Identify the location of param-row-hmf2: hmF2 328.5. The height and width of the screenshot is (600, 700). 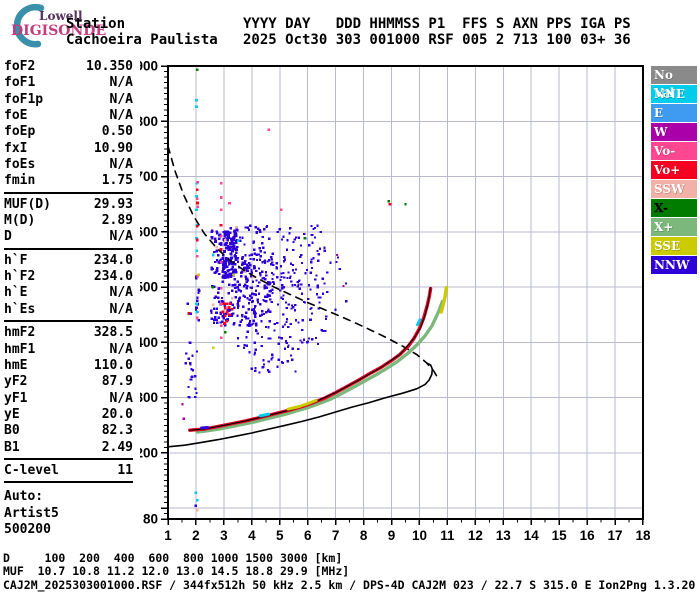
(68, 333).